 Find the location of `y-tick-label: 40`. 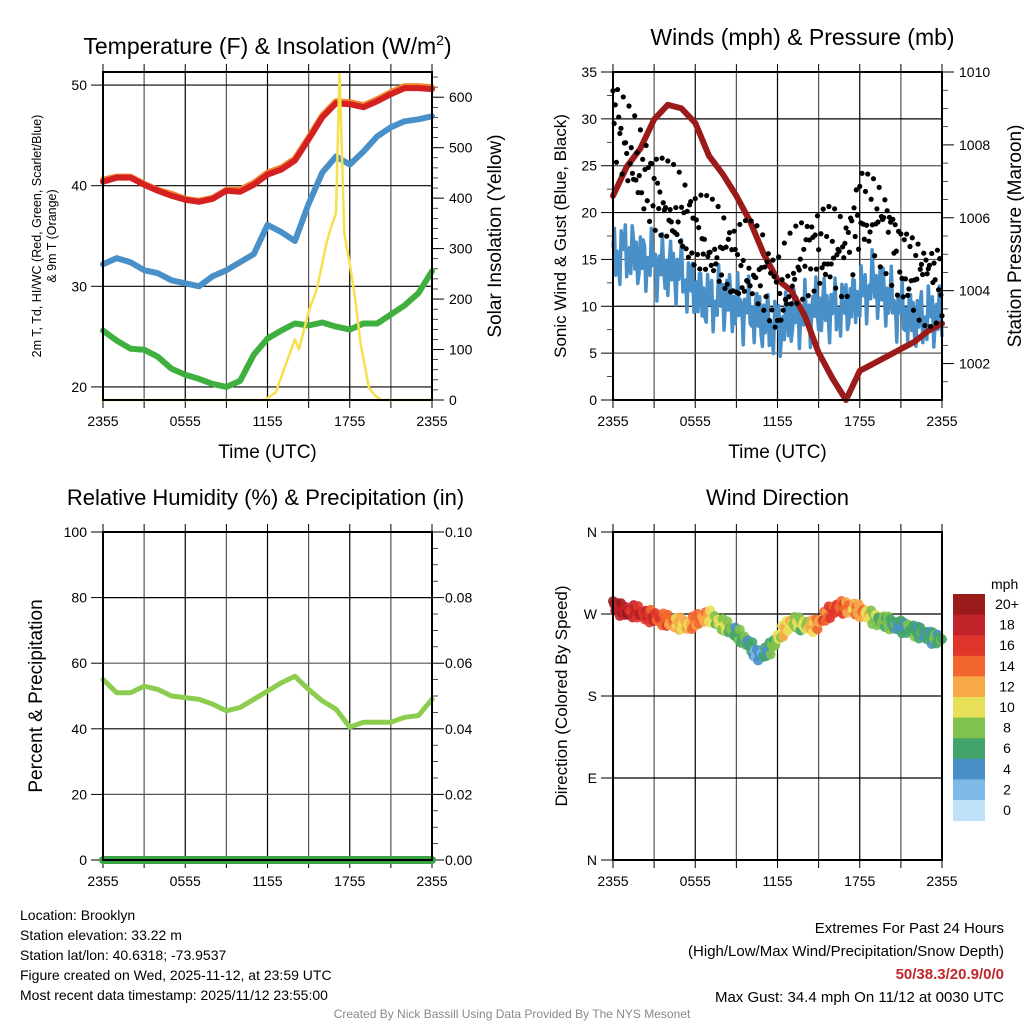

y-tick-label: 40 is located at coordinates (79, 729).